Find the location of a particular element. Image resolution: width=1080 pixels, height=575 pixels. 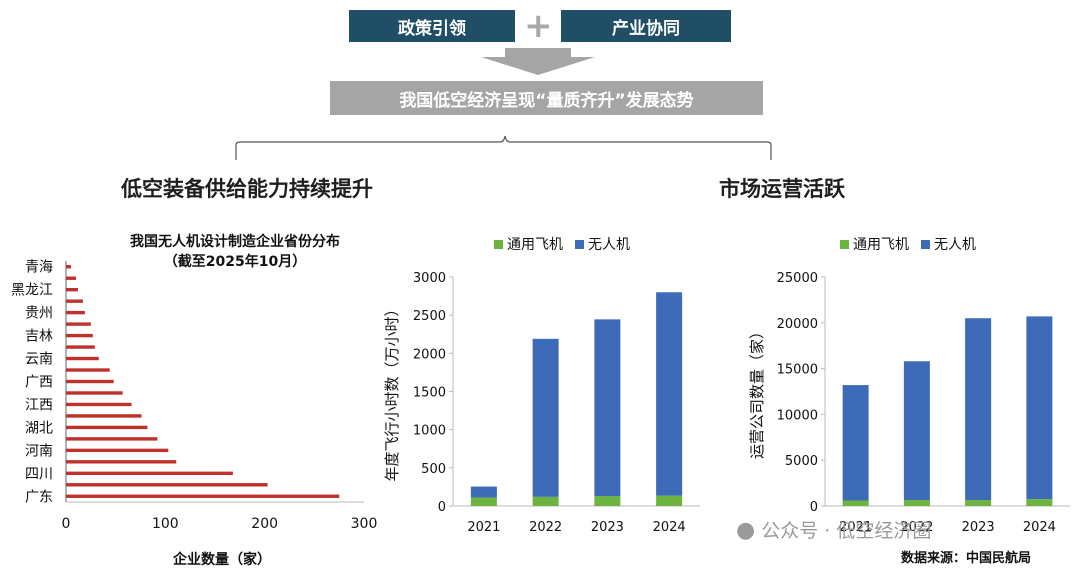

brace-icon is located at coordinates (503, 147).